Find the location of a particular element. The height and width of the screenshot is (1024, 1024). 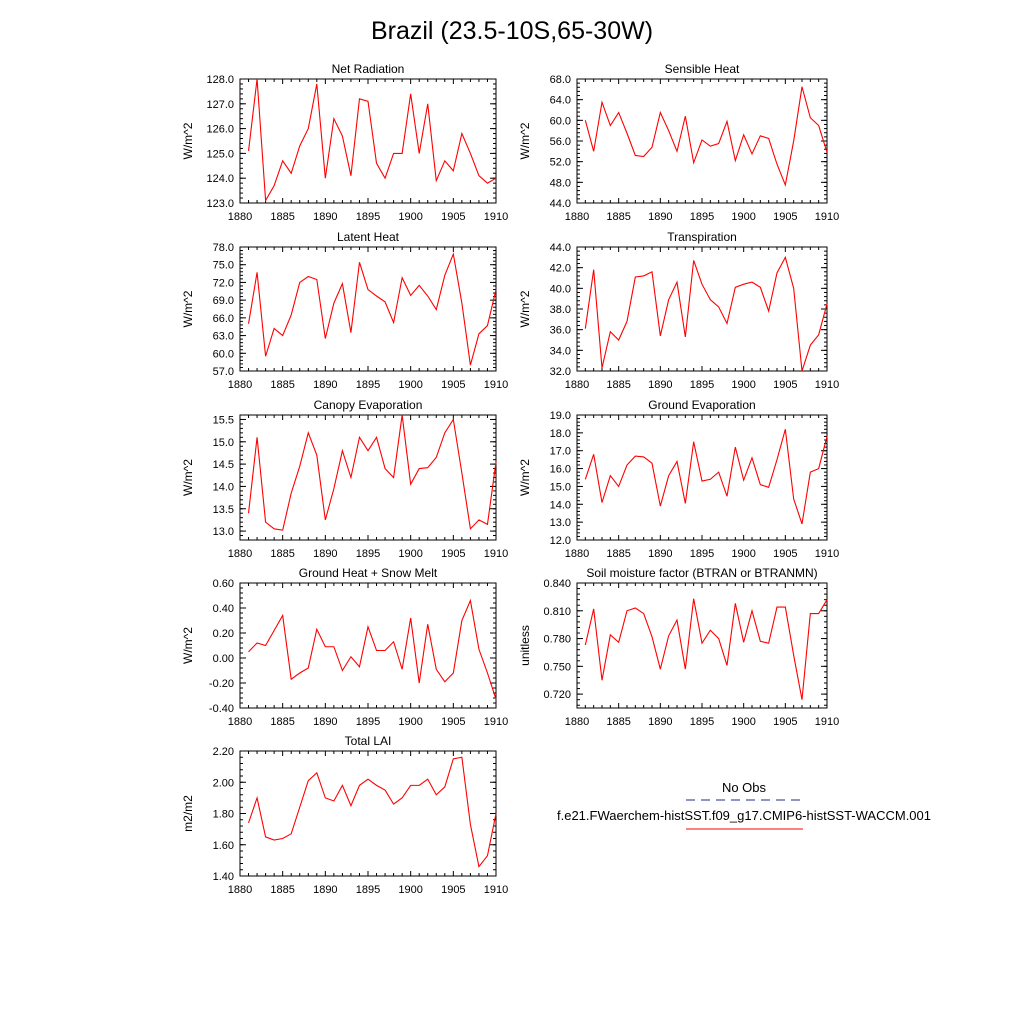

y-tick-label: 0.40 is located at coordinates (223, 609).